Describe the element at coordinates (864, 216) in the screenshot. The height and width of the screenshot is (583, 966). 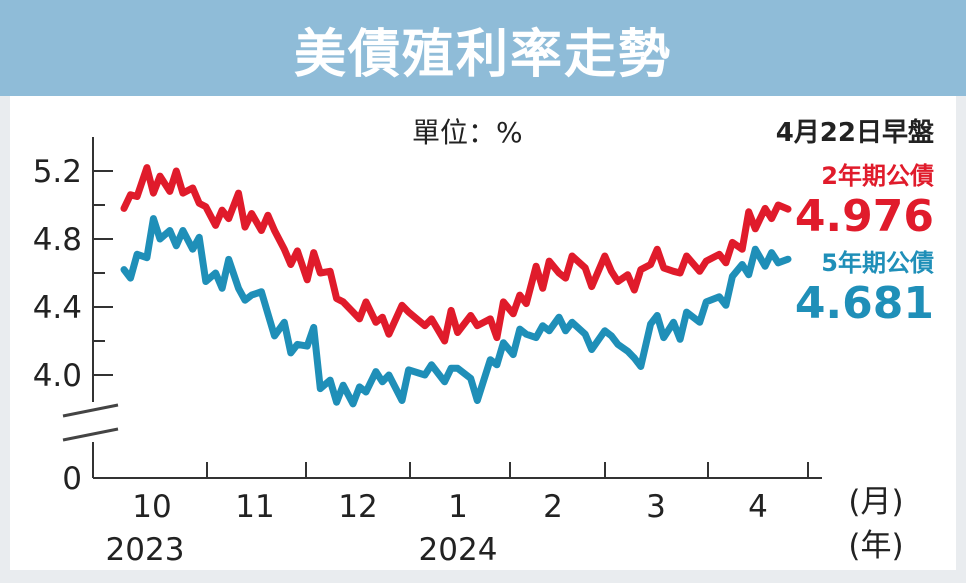
I see `legend-series-2yr-value: 4.976` at that location.